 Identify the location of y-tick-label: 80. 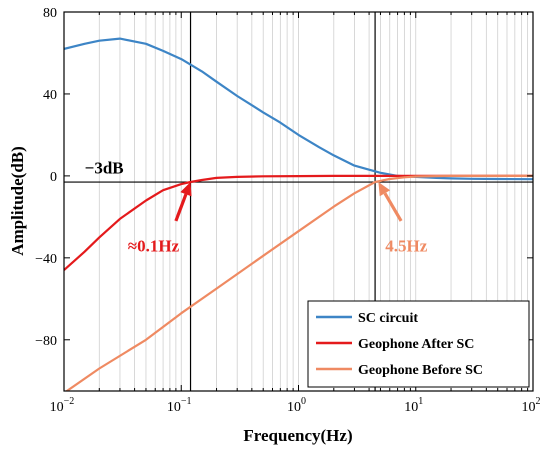
(50, 13).